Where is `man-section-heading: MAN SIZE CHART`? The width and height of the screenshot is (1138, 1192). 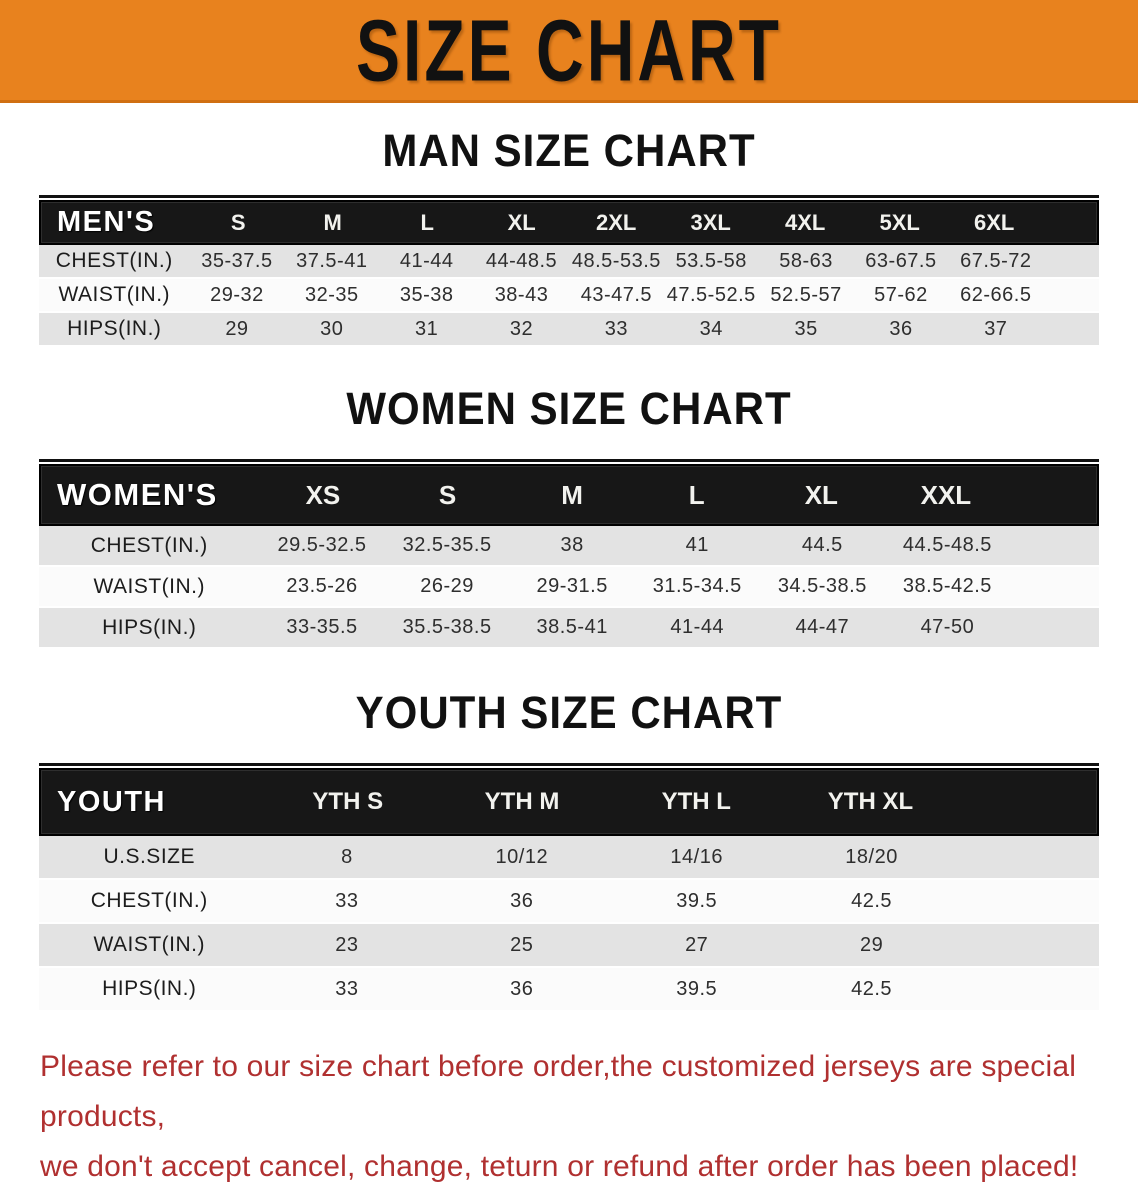 man-section-heading: MAN SIZE CHART is located at coordinates (569, 150).